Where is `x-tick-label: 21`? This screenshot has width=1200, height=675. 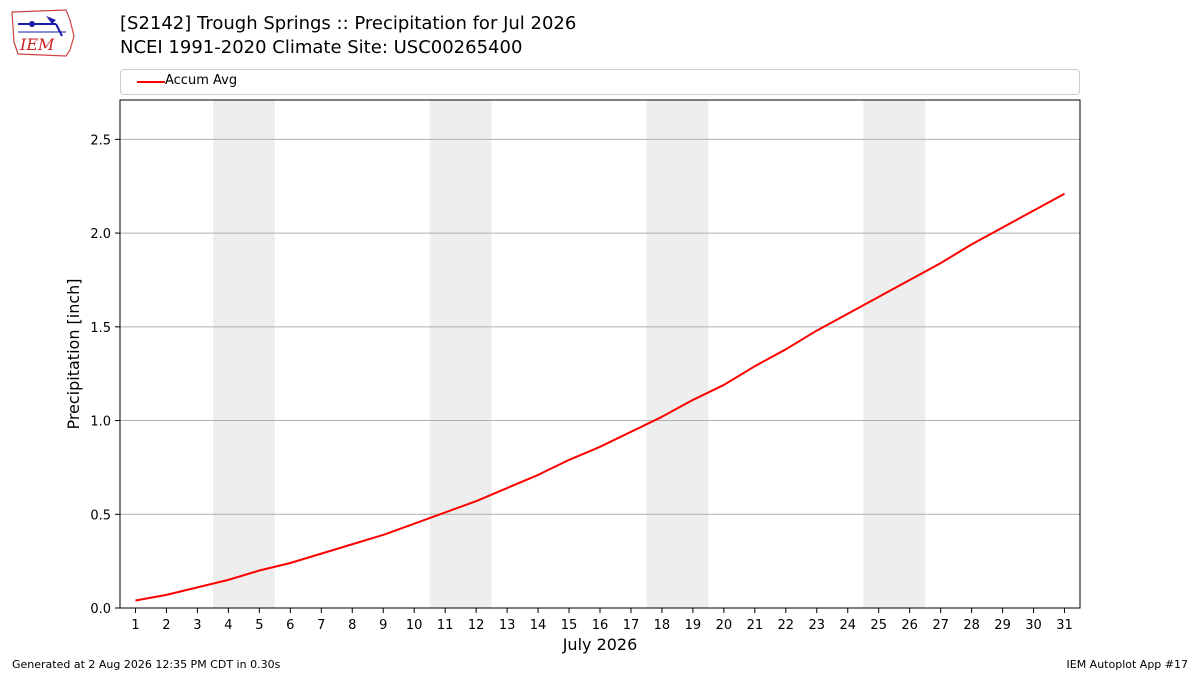 x-tick-label: 21 is located at coordinates (755, 625).